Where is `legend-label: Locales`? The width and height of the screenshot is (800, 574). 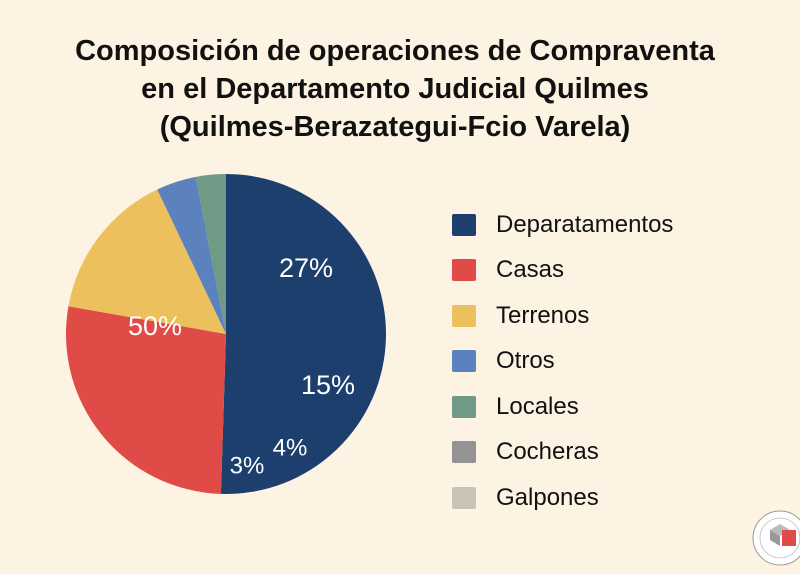 legend-label: Locales is located at coordinates (537, 406).